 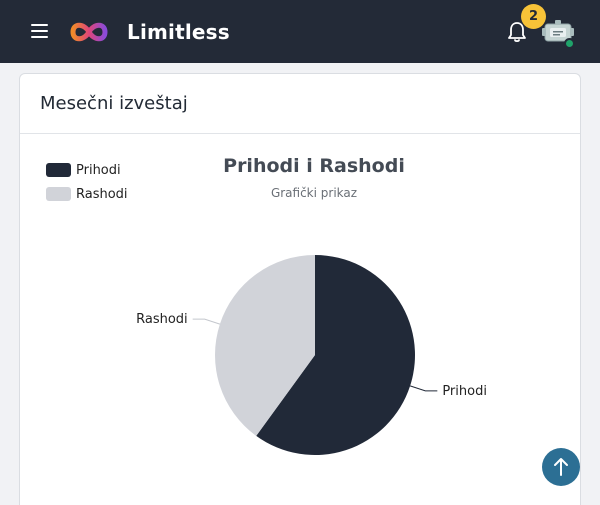 I want to click on menu-icon, so click(x=40, y=32).